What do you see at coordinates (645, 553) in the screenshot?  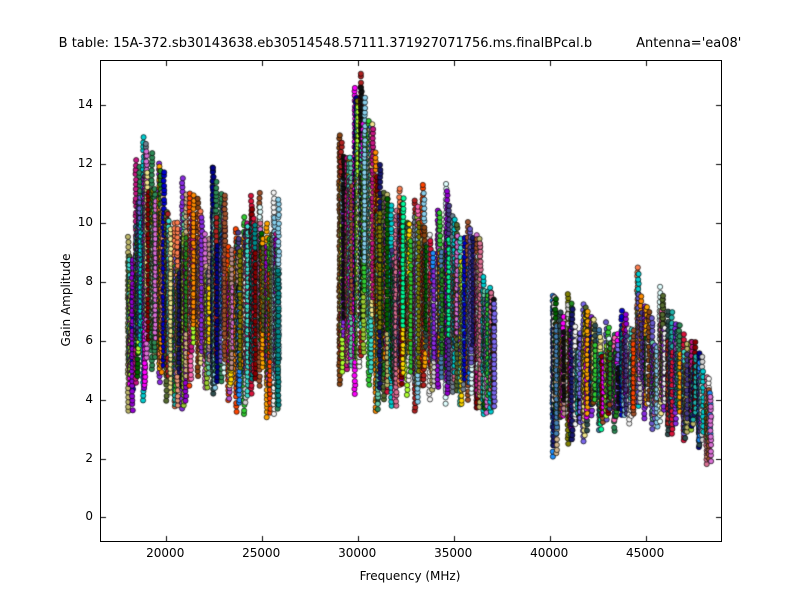 I see `x-tick-label: 45000` at bounding box center [645, 553].